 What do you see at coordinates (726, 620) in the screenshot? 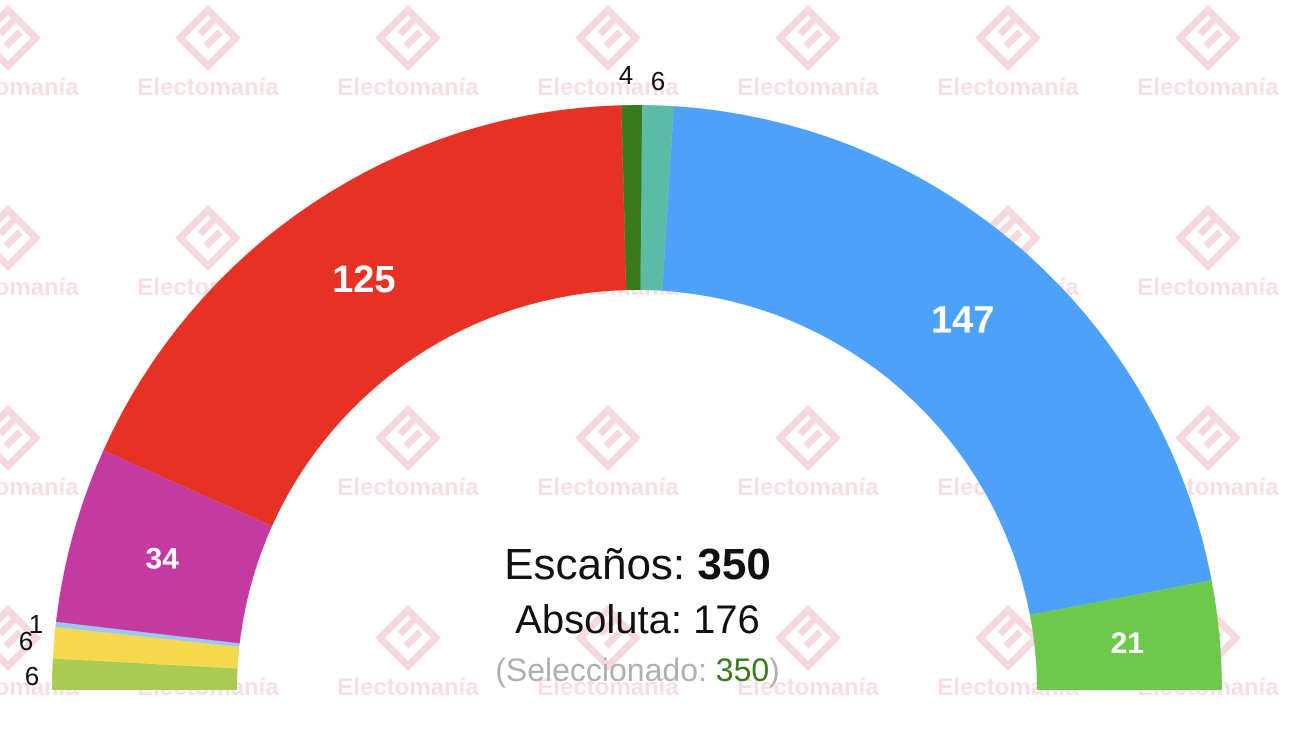
I see `absolute-value: 176` at bounding box center [726, 620].